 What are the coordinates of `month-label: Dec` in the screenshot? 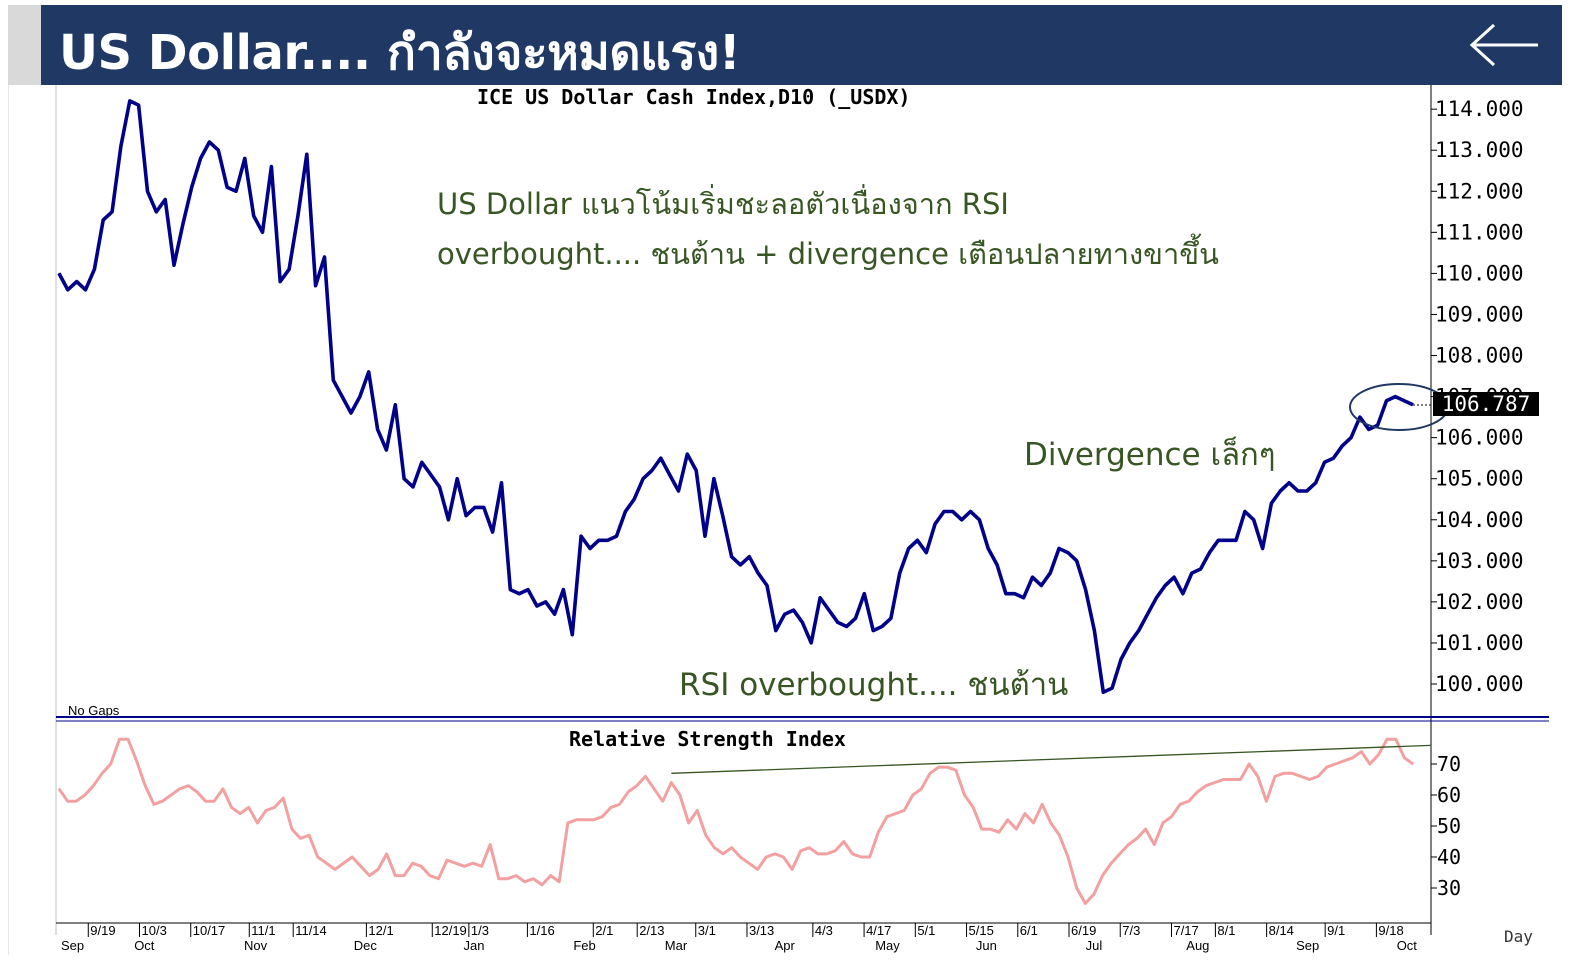 It's located at (366, 945).